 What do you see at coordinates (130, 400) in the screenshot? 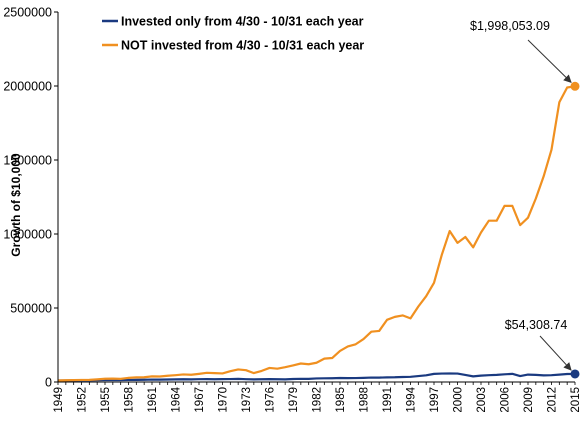
I see `x-tick-label: 1958` at bounding box center [130, 400].